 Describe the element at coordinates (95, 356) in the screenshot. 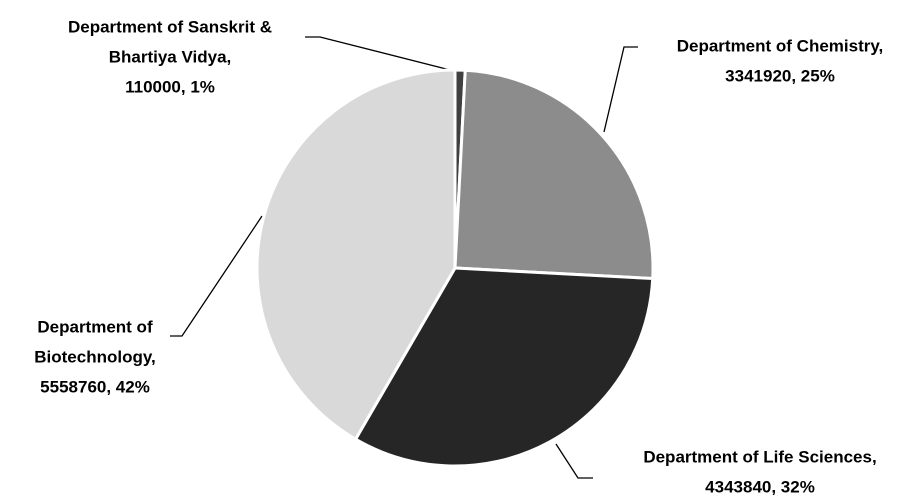

I see `data-label: Biotechnology,` at that location.